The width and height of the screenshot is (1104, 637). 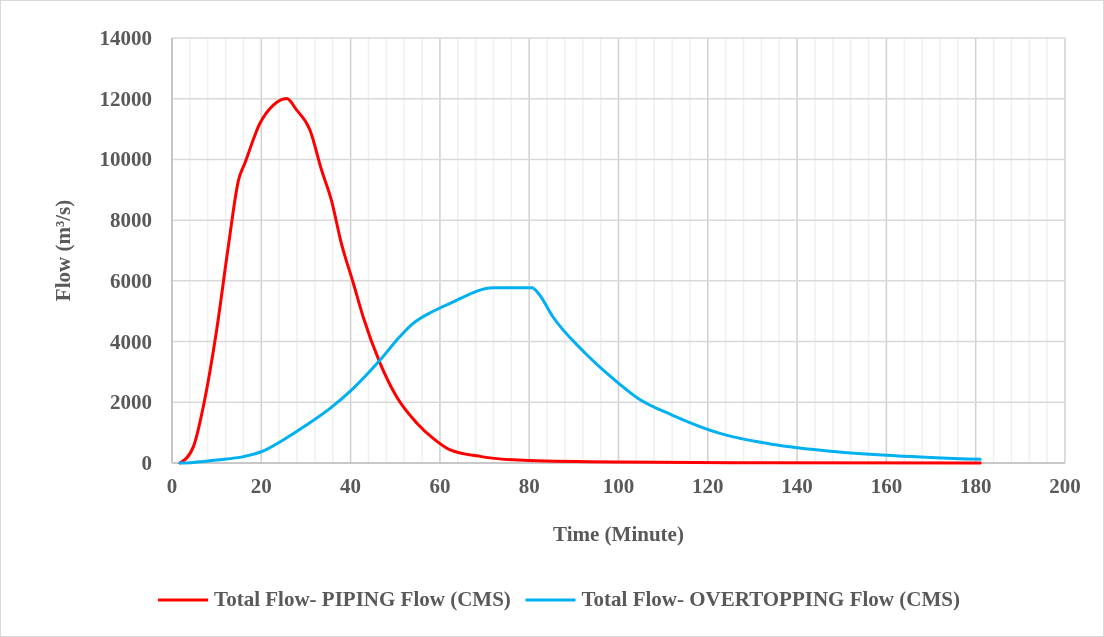 I want to click on x-tick-label: 60, so click(x=440, y=486).